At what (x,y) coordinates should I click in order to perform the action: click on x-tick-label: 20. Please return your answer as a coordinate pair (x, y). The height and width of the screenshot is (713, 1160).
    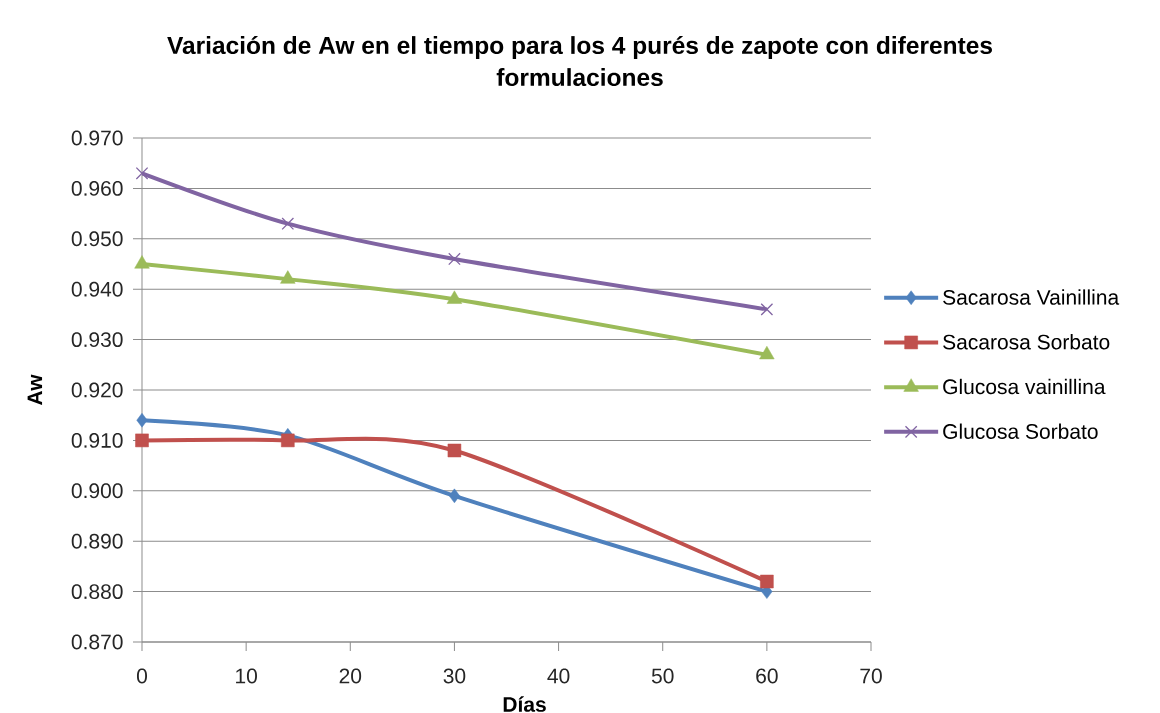
    Looking at the image, I should click on (350, 676).